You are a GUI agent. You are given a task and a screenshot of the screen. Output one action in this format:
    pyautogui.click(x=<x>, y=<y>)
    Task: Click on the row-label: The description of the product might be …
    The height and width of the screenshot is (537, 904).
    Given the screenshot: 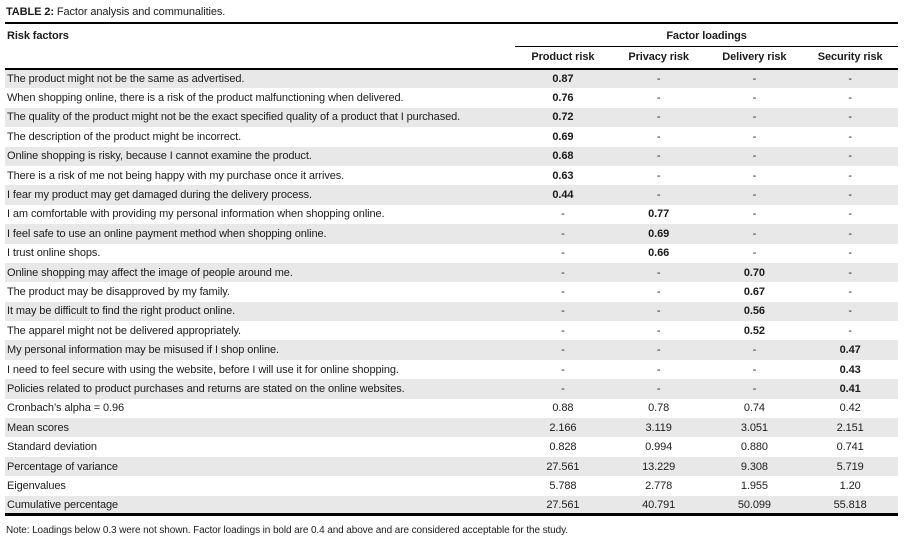 What is the action you would take?
    pyautogui.click(x=124, y=136)
    